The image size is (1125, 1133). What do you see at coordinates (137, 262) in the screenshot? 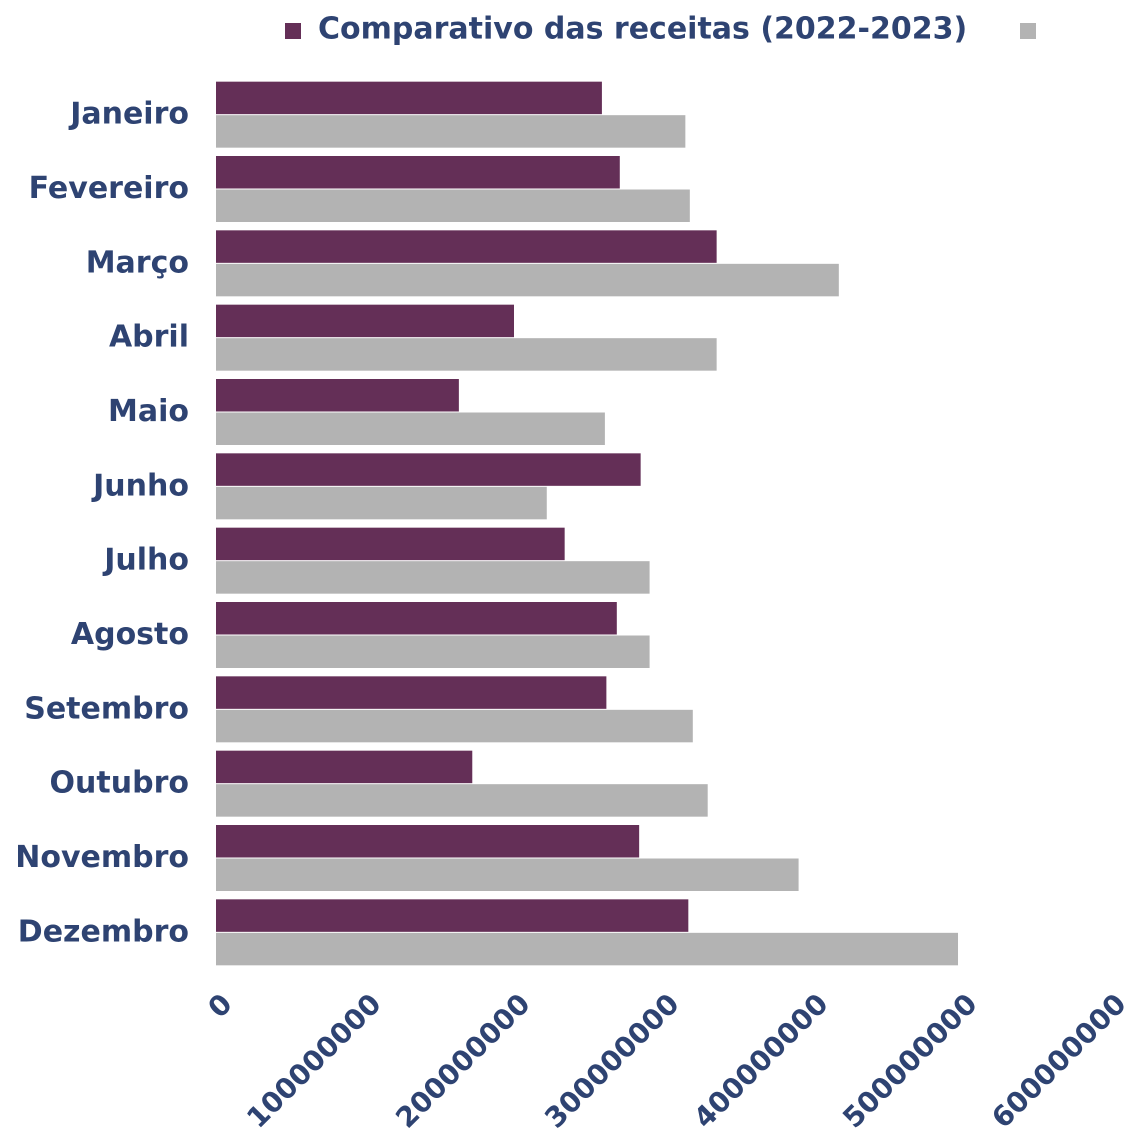
I see `y-tick-label: Março` at bounding box center [137, 262].